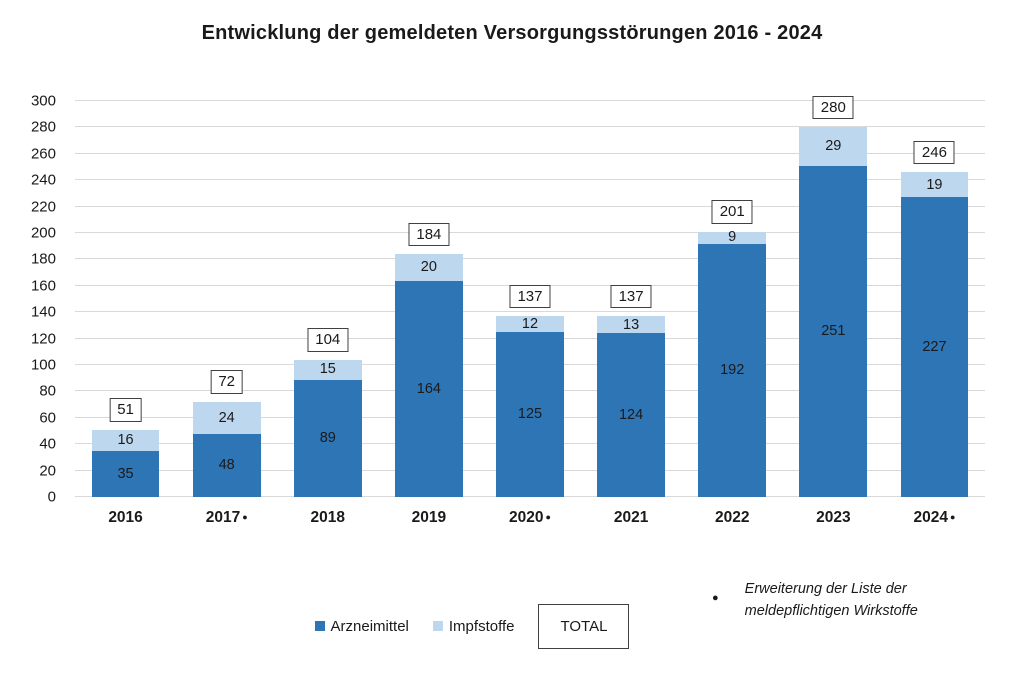 The image size is (1024, 675). I want to click on bar-segment-arzneimittel: 125, so click(530, 414).